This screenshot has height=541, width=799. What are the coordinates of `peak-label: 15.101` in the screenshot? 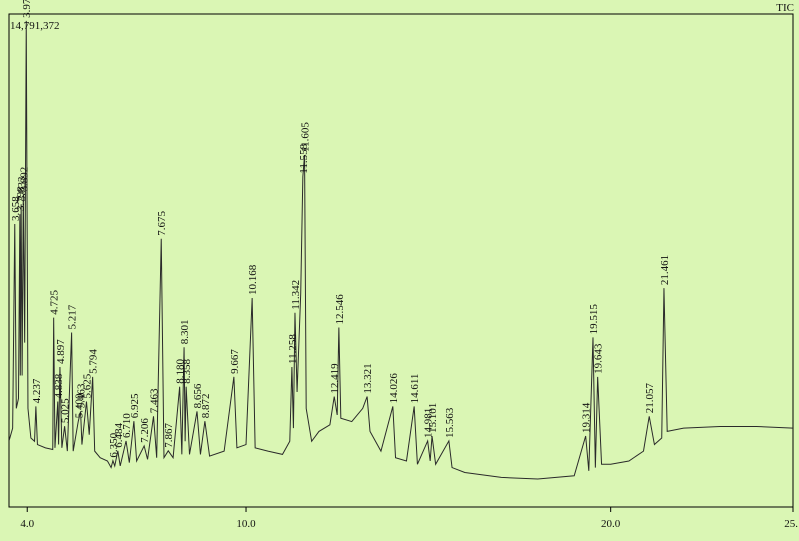 It's located at (433, 418).